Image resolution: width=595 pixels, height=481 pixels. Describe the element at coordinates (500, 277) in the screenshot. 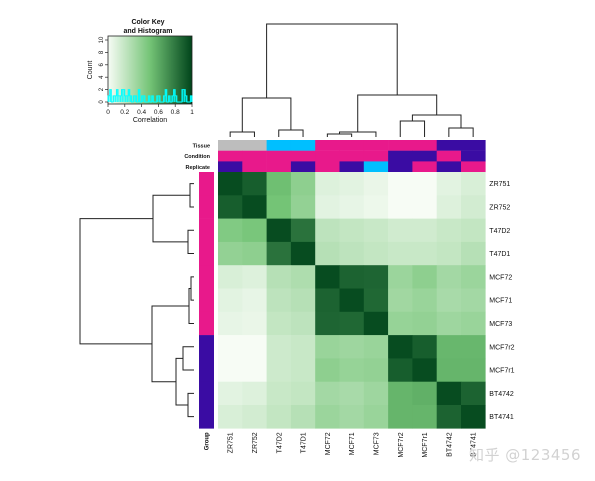

I see `row-label: MCF72` at that location.